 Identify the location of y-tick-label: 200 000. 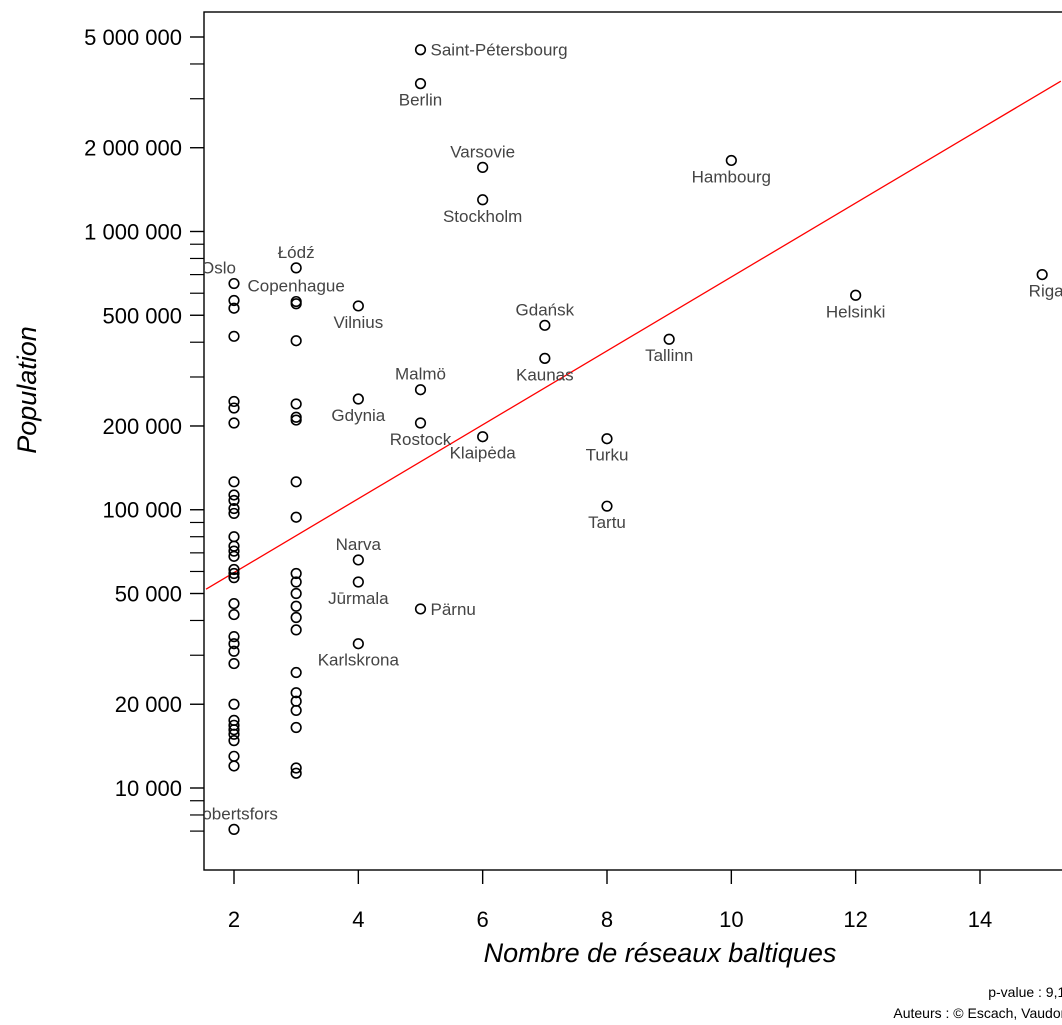
(142, 426).